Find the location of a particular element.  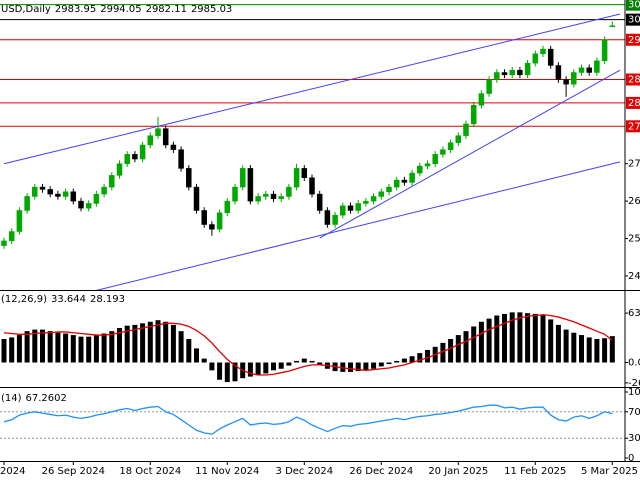

level-label-box is located at coordinates (633, 39).